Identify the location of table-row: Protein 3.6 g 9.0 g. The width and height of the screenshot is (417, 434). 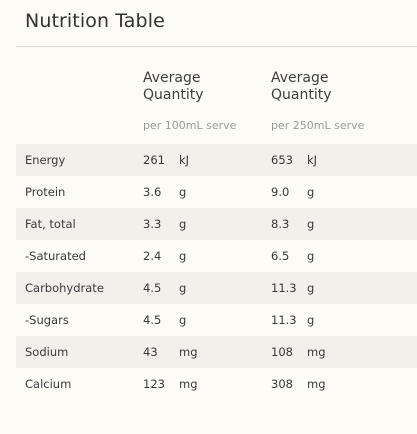
(216, 192).